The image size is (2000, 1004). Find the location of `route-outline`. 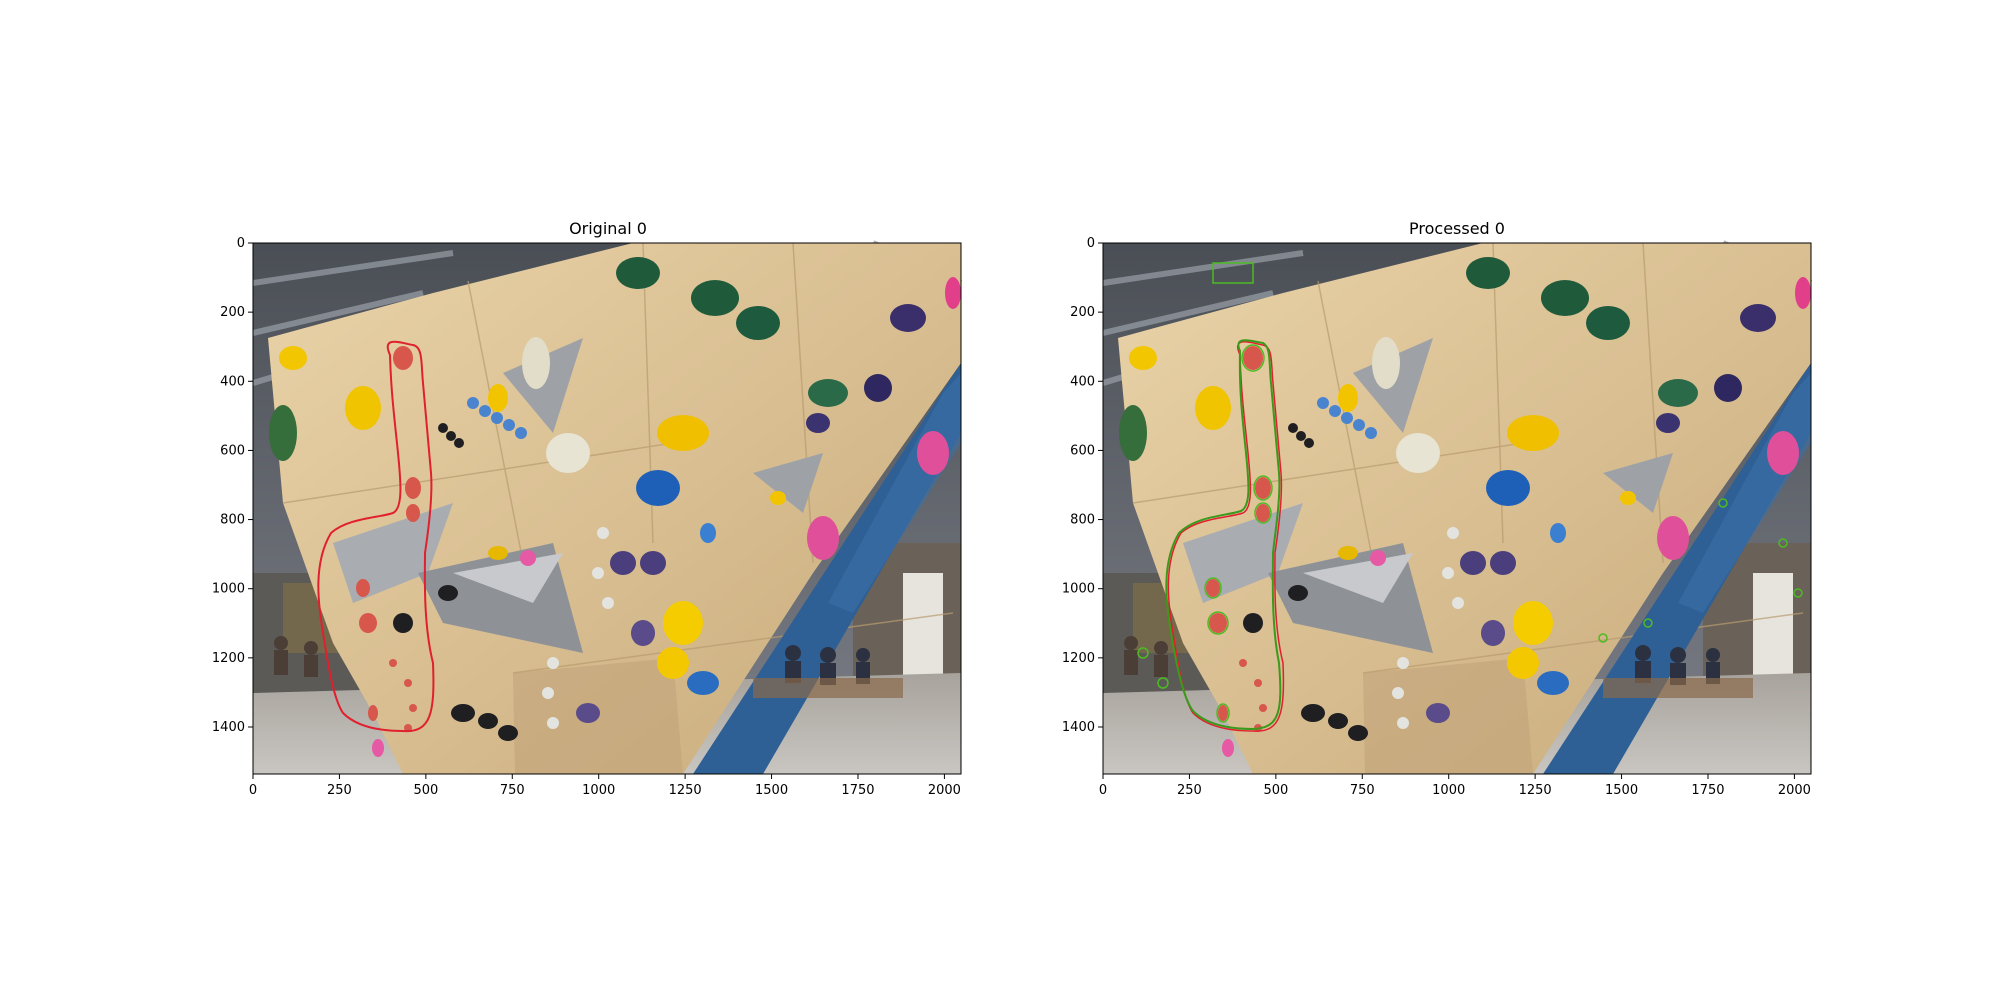

route-outline is located at coordinates (376, 536).